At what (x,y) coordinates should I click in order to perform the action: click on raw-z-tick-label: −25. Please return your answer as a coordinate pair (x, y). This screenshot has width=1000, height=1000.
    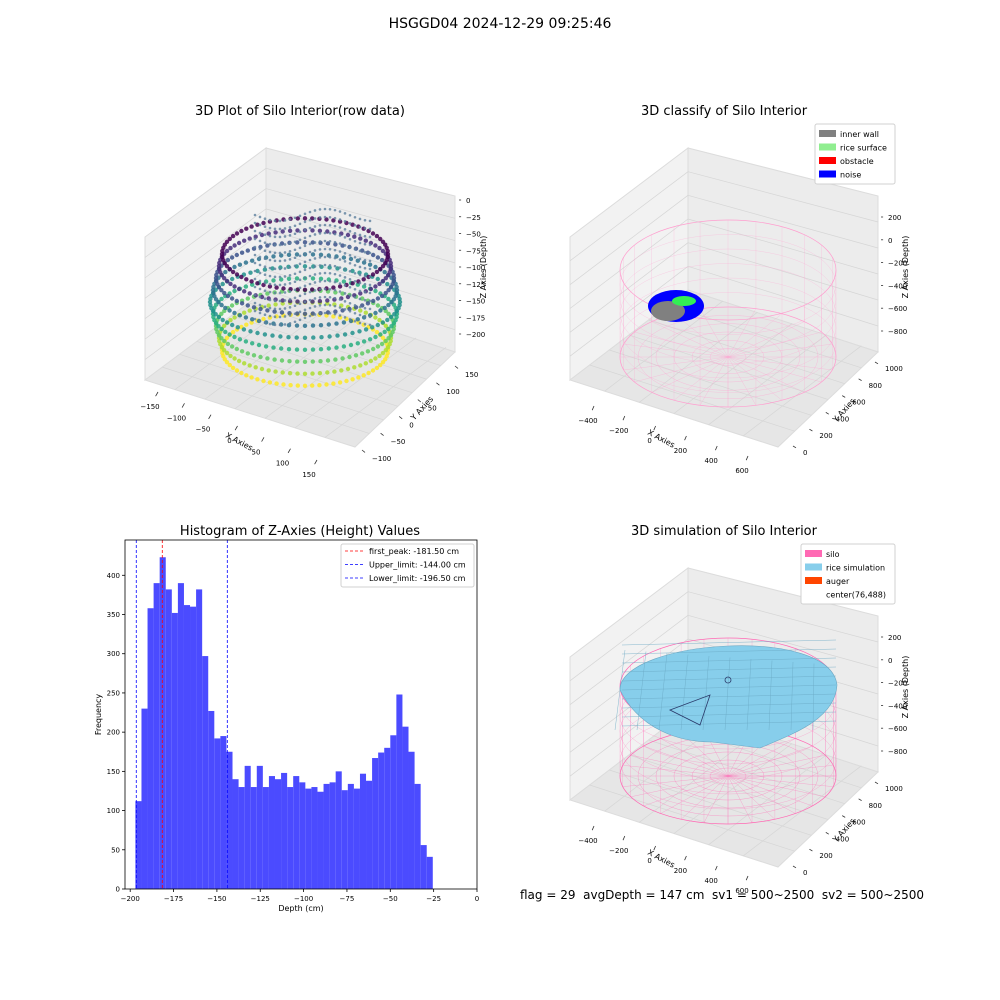
    Looking at the image, I should click on (473, 218).